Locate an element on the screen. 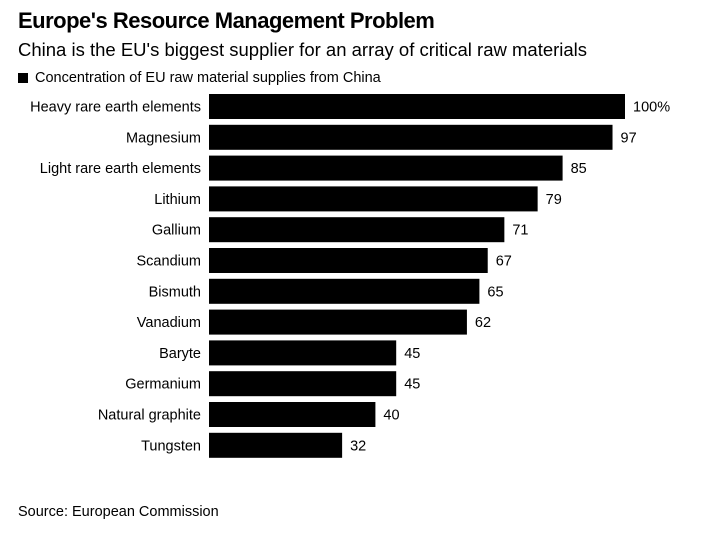 The height and width of the screenshot is (546, 708). source-note: Source: European Commission is located at coordinates (118, 512).